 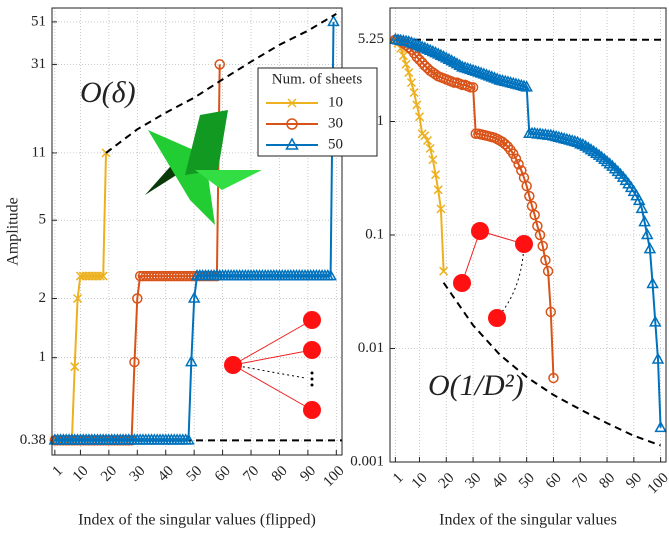 I want to click on y-tick-label: 51, so click(x=38, y=21).